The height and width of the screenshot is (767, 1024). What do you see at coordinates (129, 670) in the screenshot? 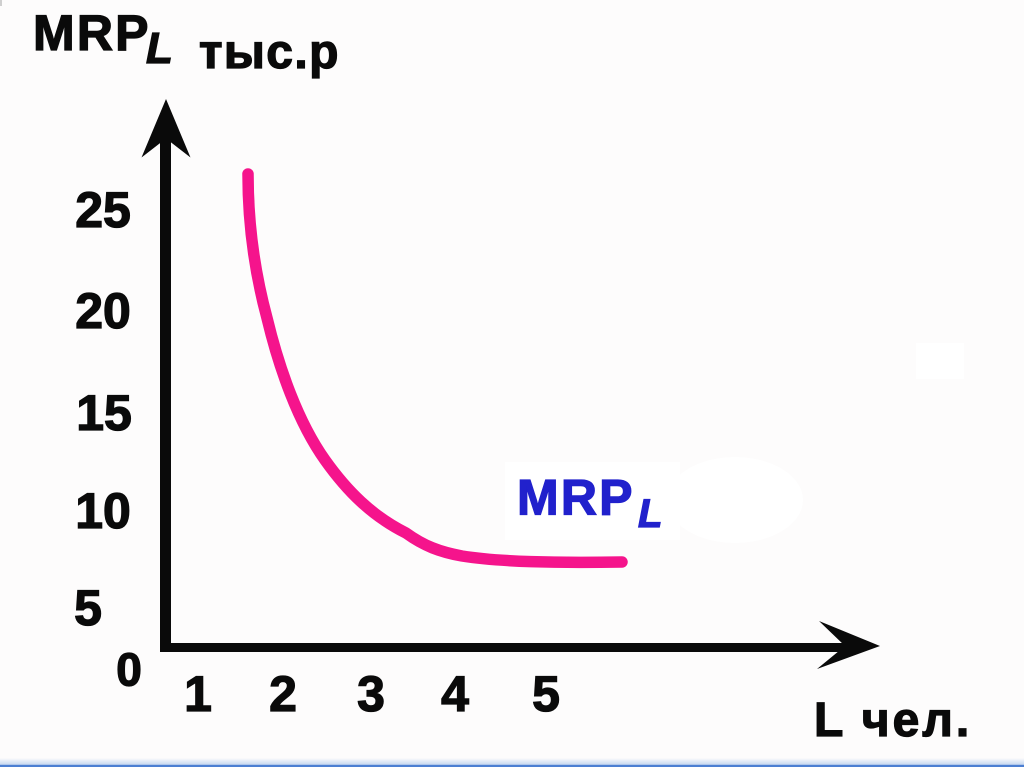
I see `svg-text: 0` at bounding box center [129, 670].